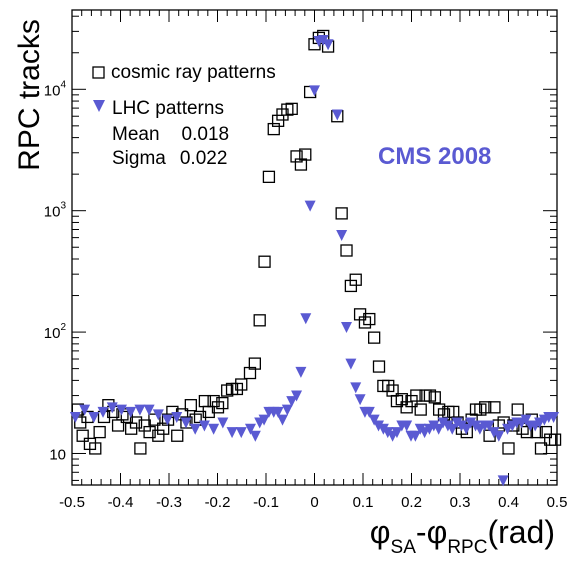  I want to click on x-label-unit: (rad), so click(521, 532).